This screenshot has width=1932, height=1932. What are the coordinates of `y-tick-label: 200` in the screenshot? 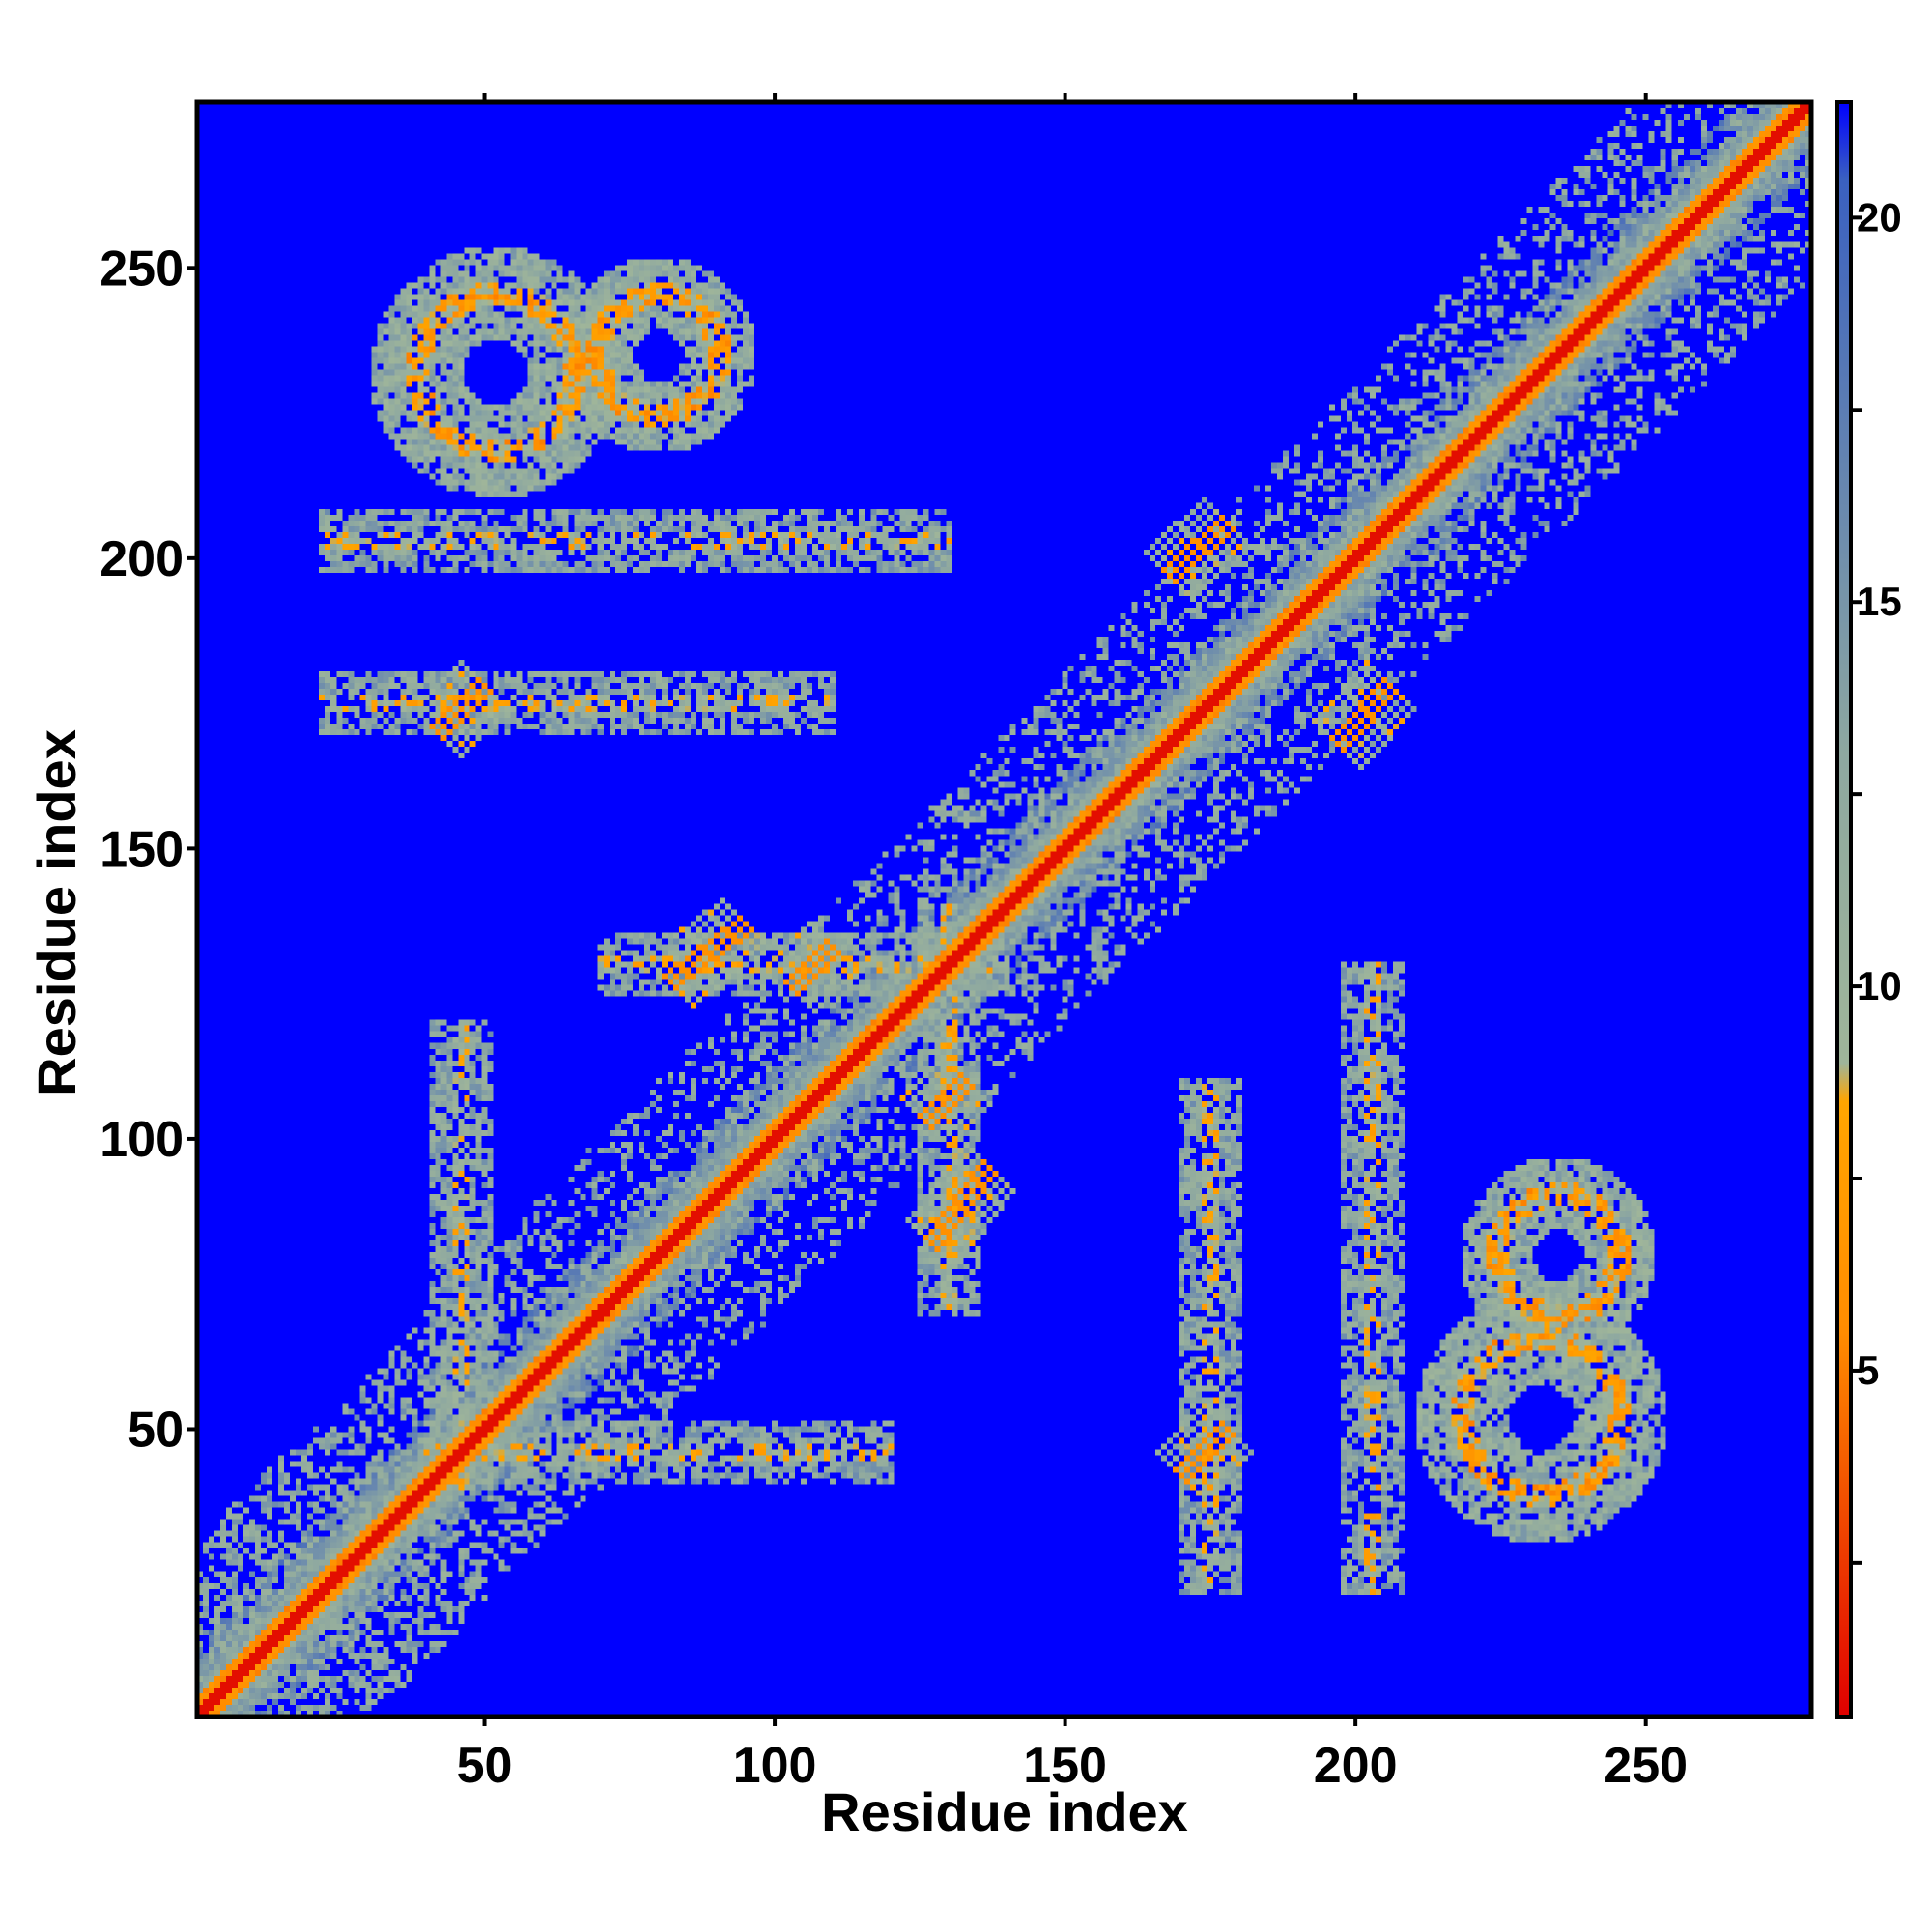 It's located at (141, 559).